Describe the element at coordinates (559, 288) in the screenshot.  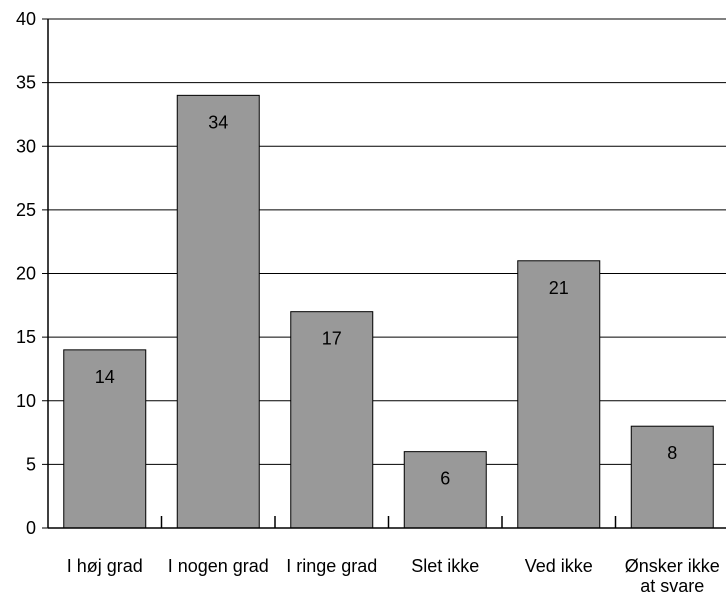
I see `data-label: 21` at that location.